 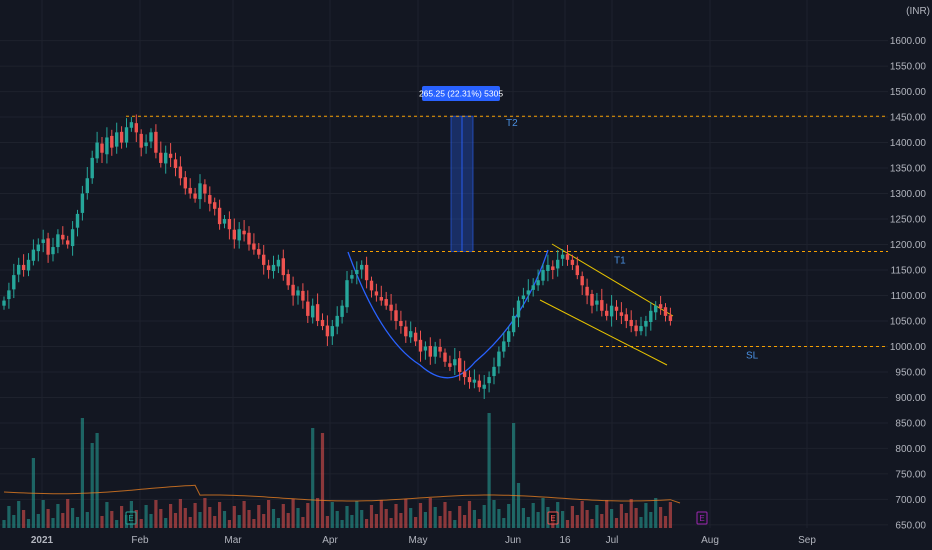 I want to click on time-axis: 2021 Feb Mar Apr May Jun 16 Jul Aug Sep, so click(x=423, y=540).